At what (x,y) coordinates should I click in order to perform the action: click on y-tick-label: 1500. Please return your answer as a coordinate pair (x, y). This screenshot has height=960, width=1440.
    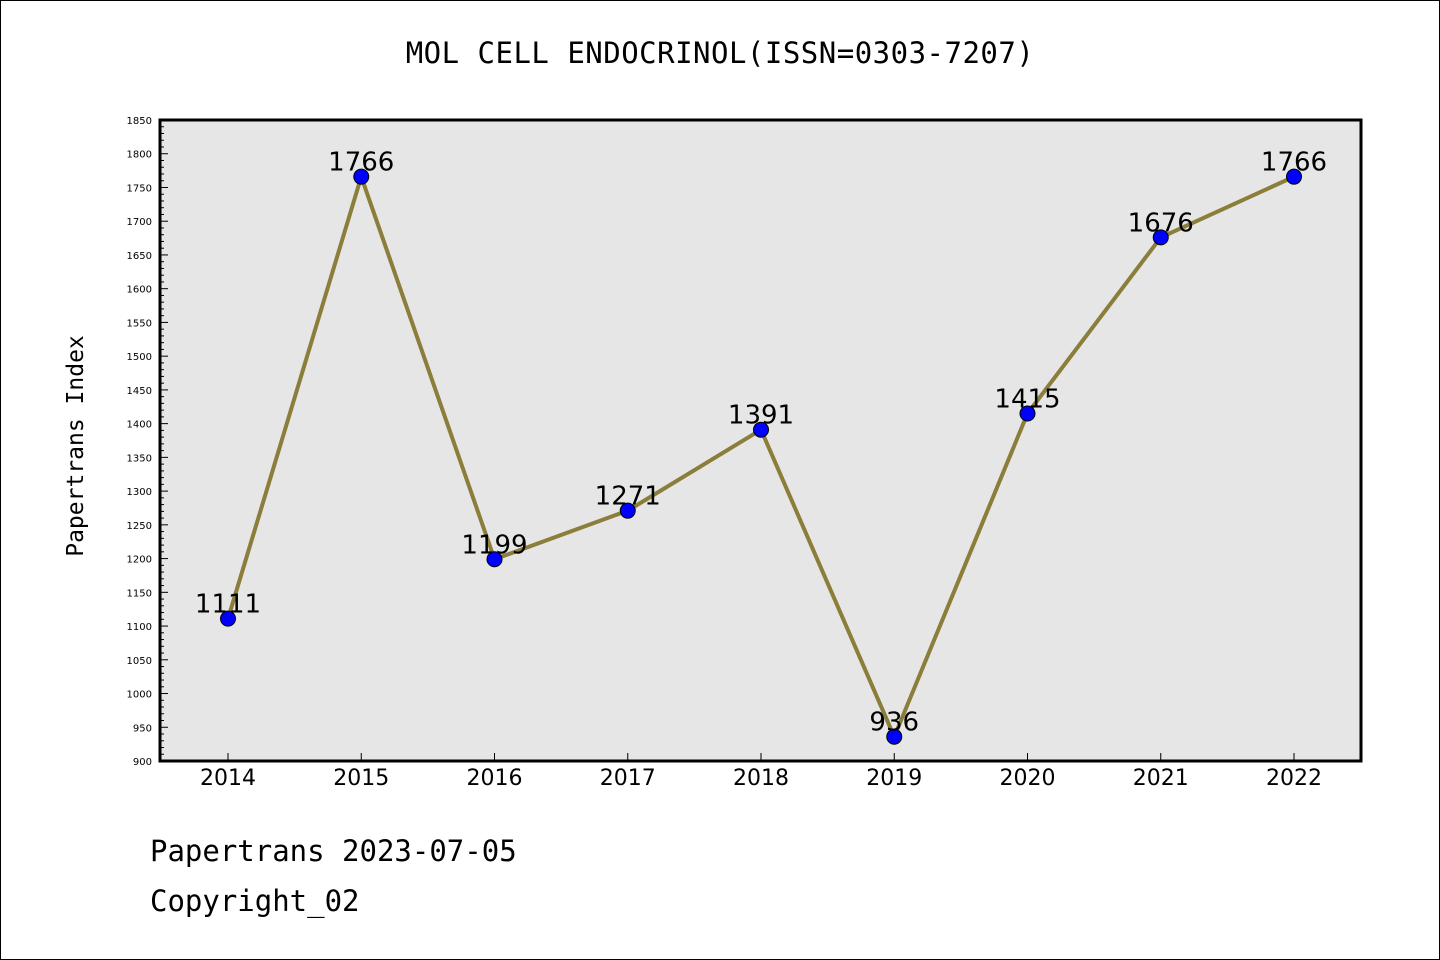
    Looking at the image, I should click on (139, 357).